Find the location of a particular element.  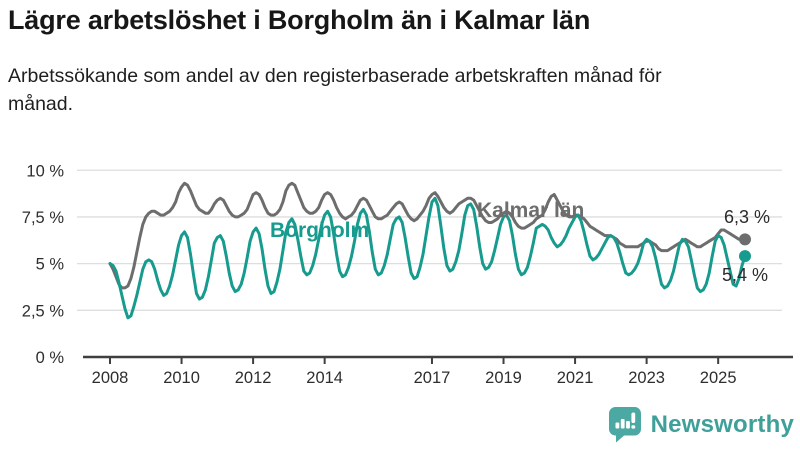

end-value-label-borgholm: 5,4 % is located at coordinates (745, 275).